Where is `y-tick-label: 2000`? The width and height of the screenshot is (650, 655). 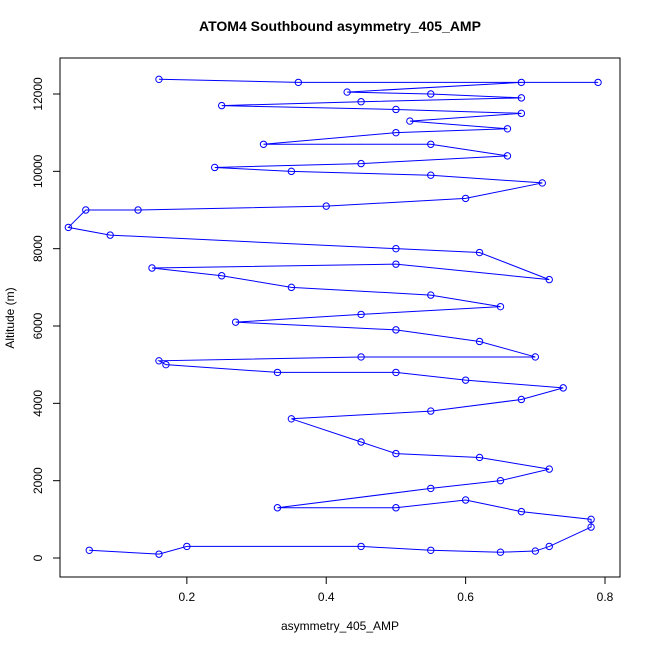
y-tick-label: 2000 is located at coordinates (38, 480).